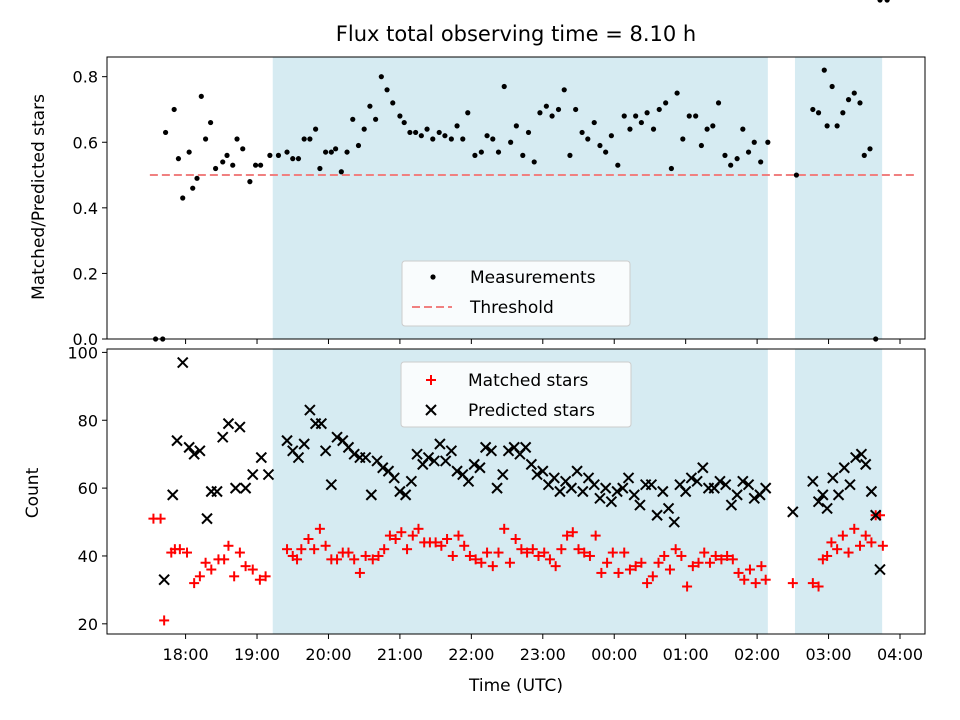  Describe the element at coordinates (431, 410) in the screenshot. I see `legend-predicted-marker-b` at that location.